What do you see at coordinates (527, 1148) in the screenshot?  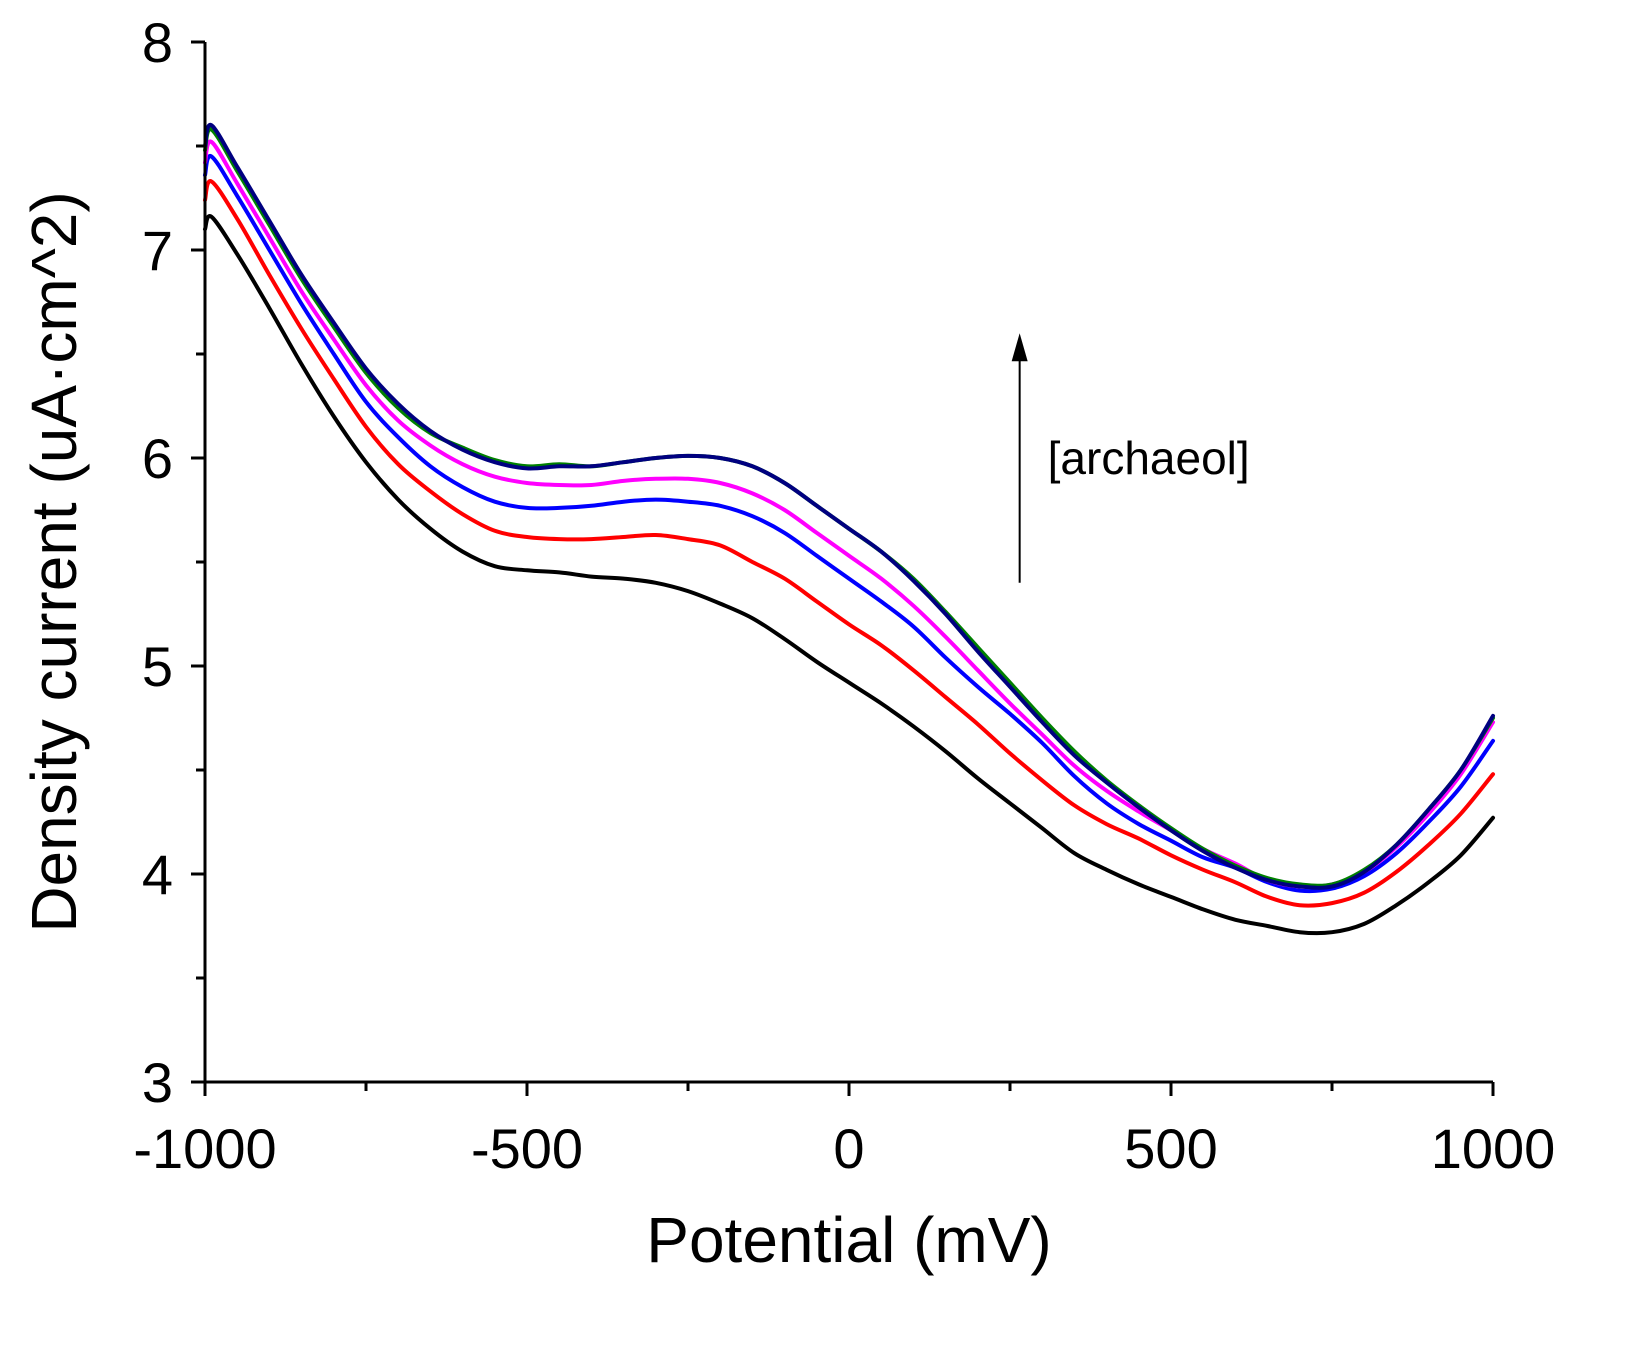 I see `x-tick-label: -500` at bounding box center [527, 1148].